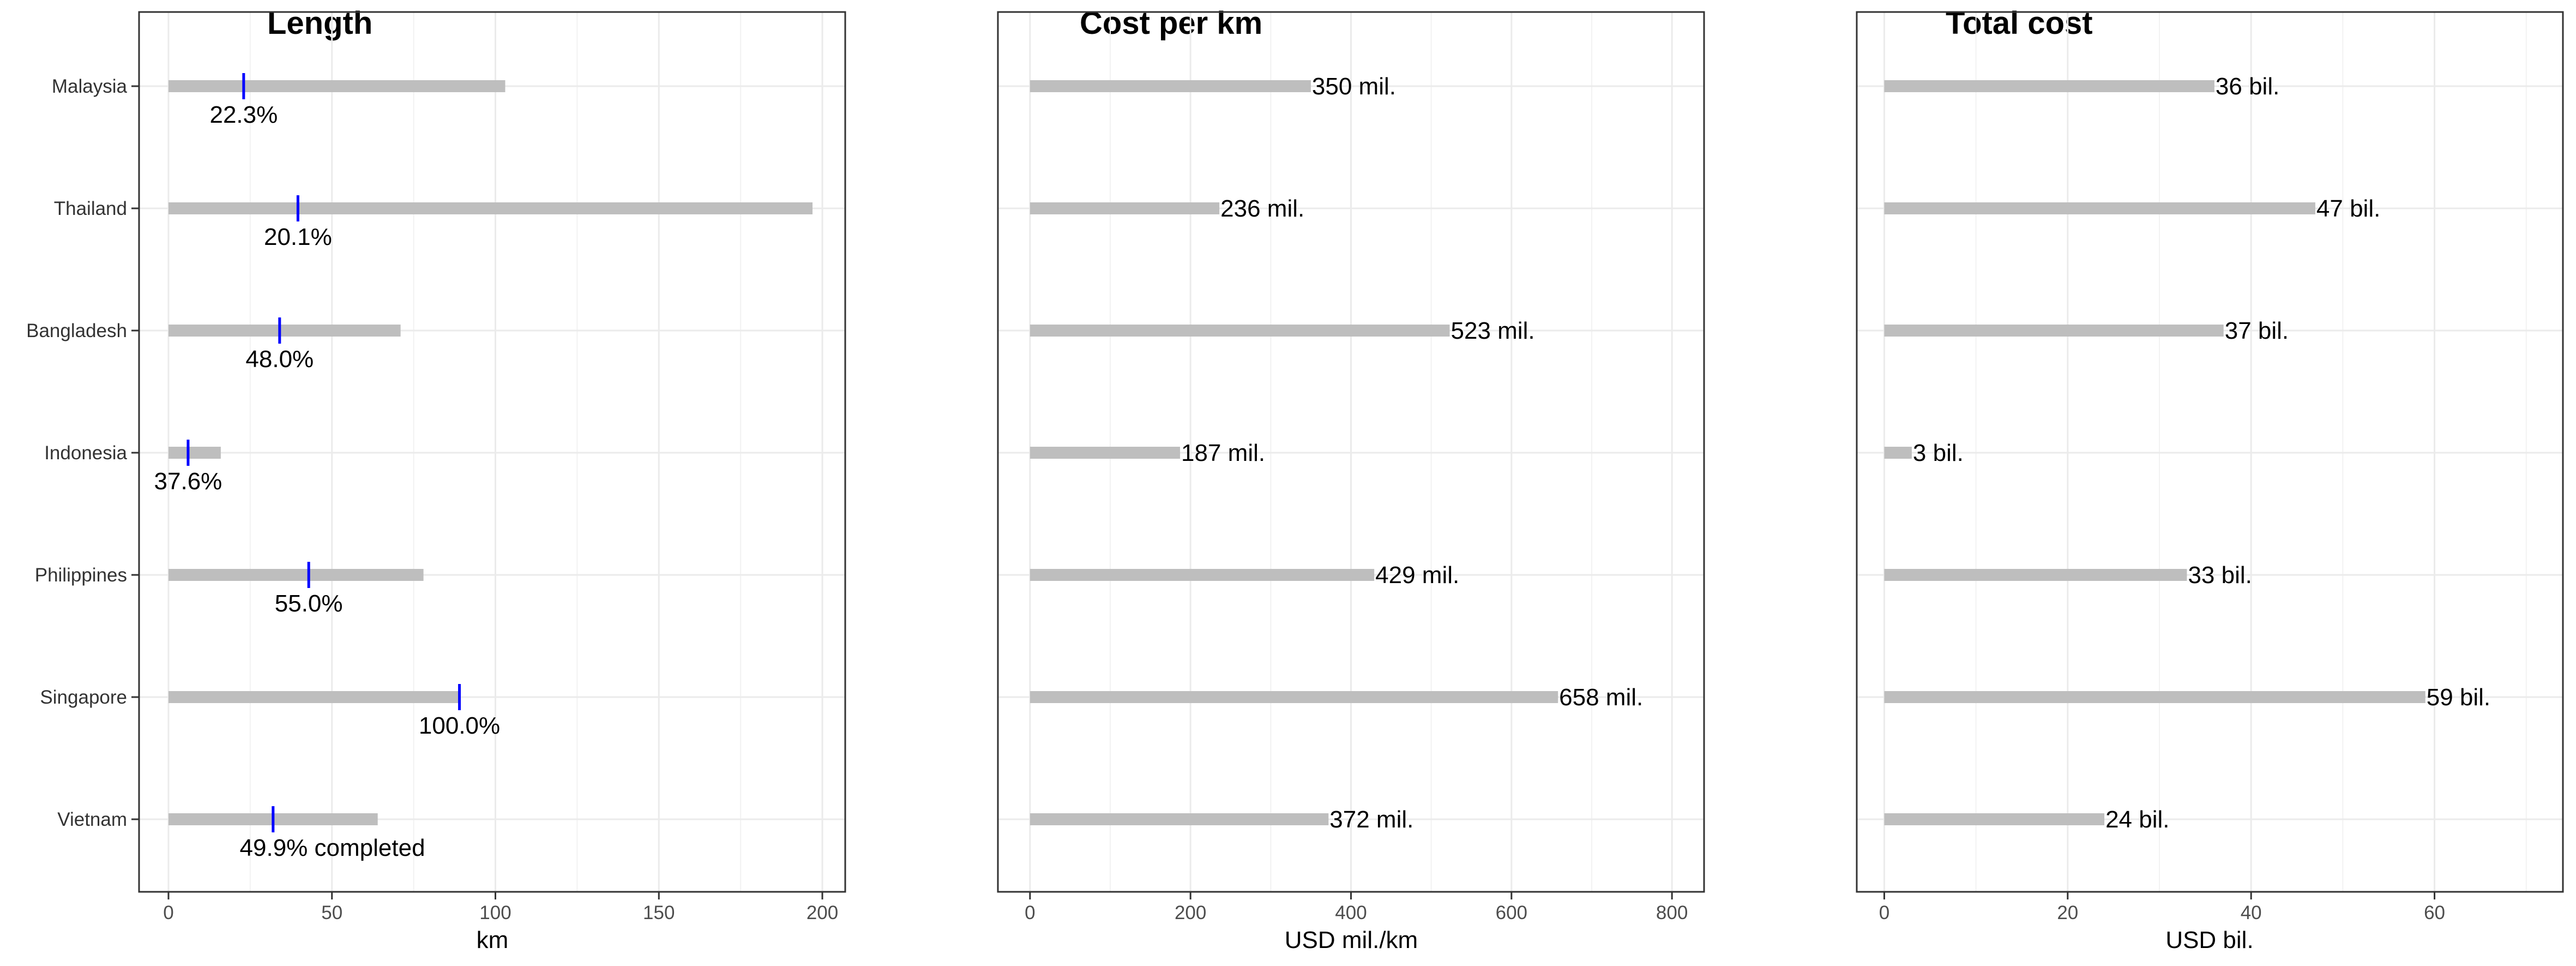 The height and width of the screenshot is (966, 2576). I want to click on panel-title-total-cost: Total cost, so click(2019, 23).